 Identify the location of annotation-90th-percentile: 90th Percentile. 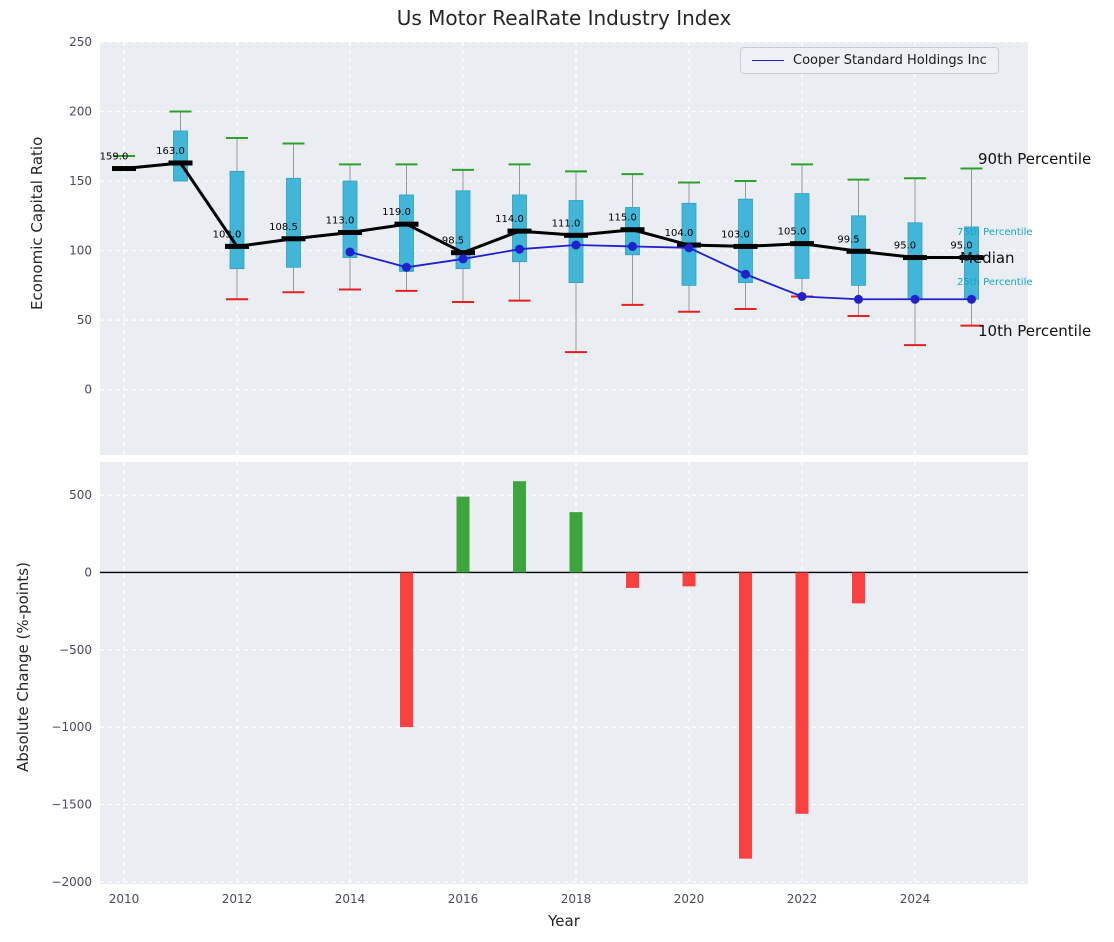
(1035, 159).